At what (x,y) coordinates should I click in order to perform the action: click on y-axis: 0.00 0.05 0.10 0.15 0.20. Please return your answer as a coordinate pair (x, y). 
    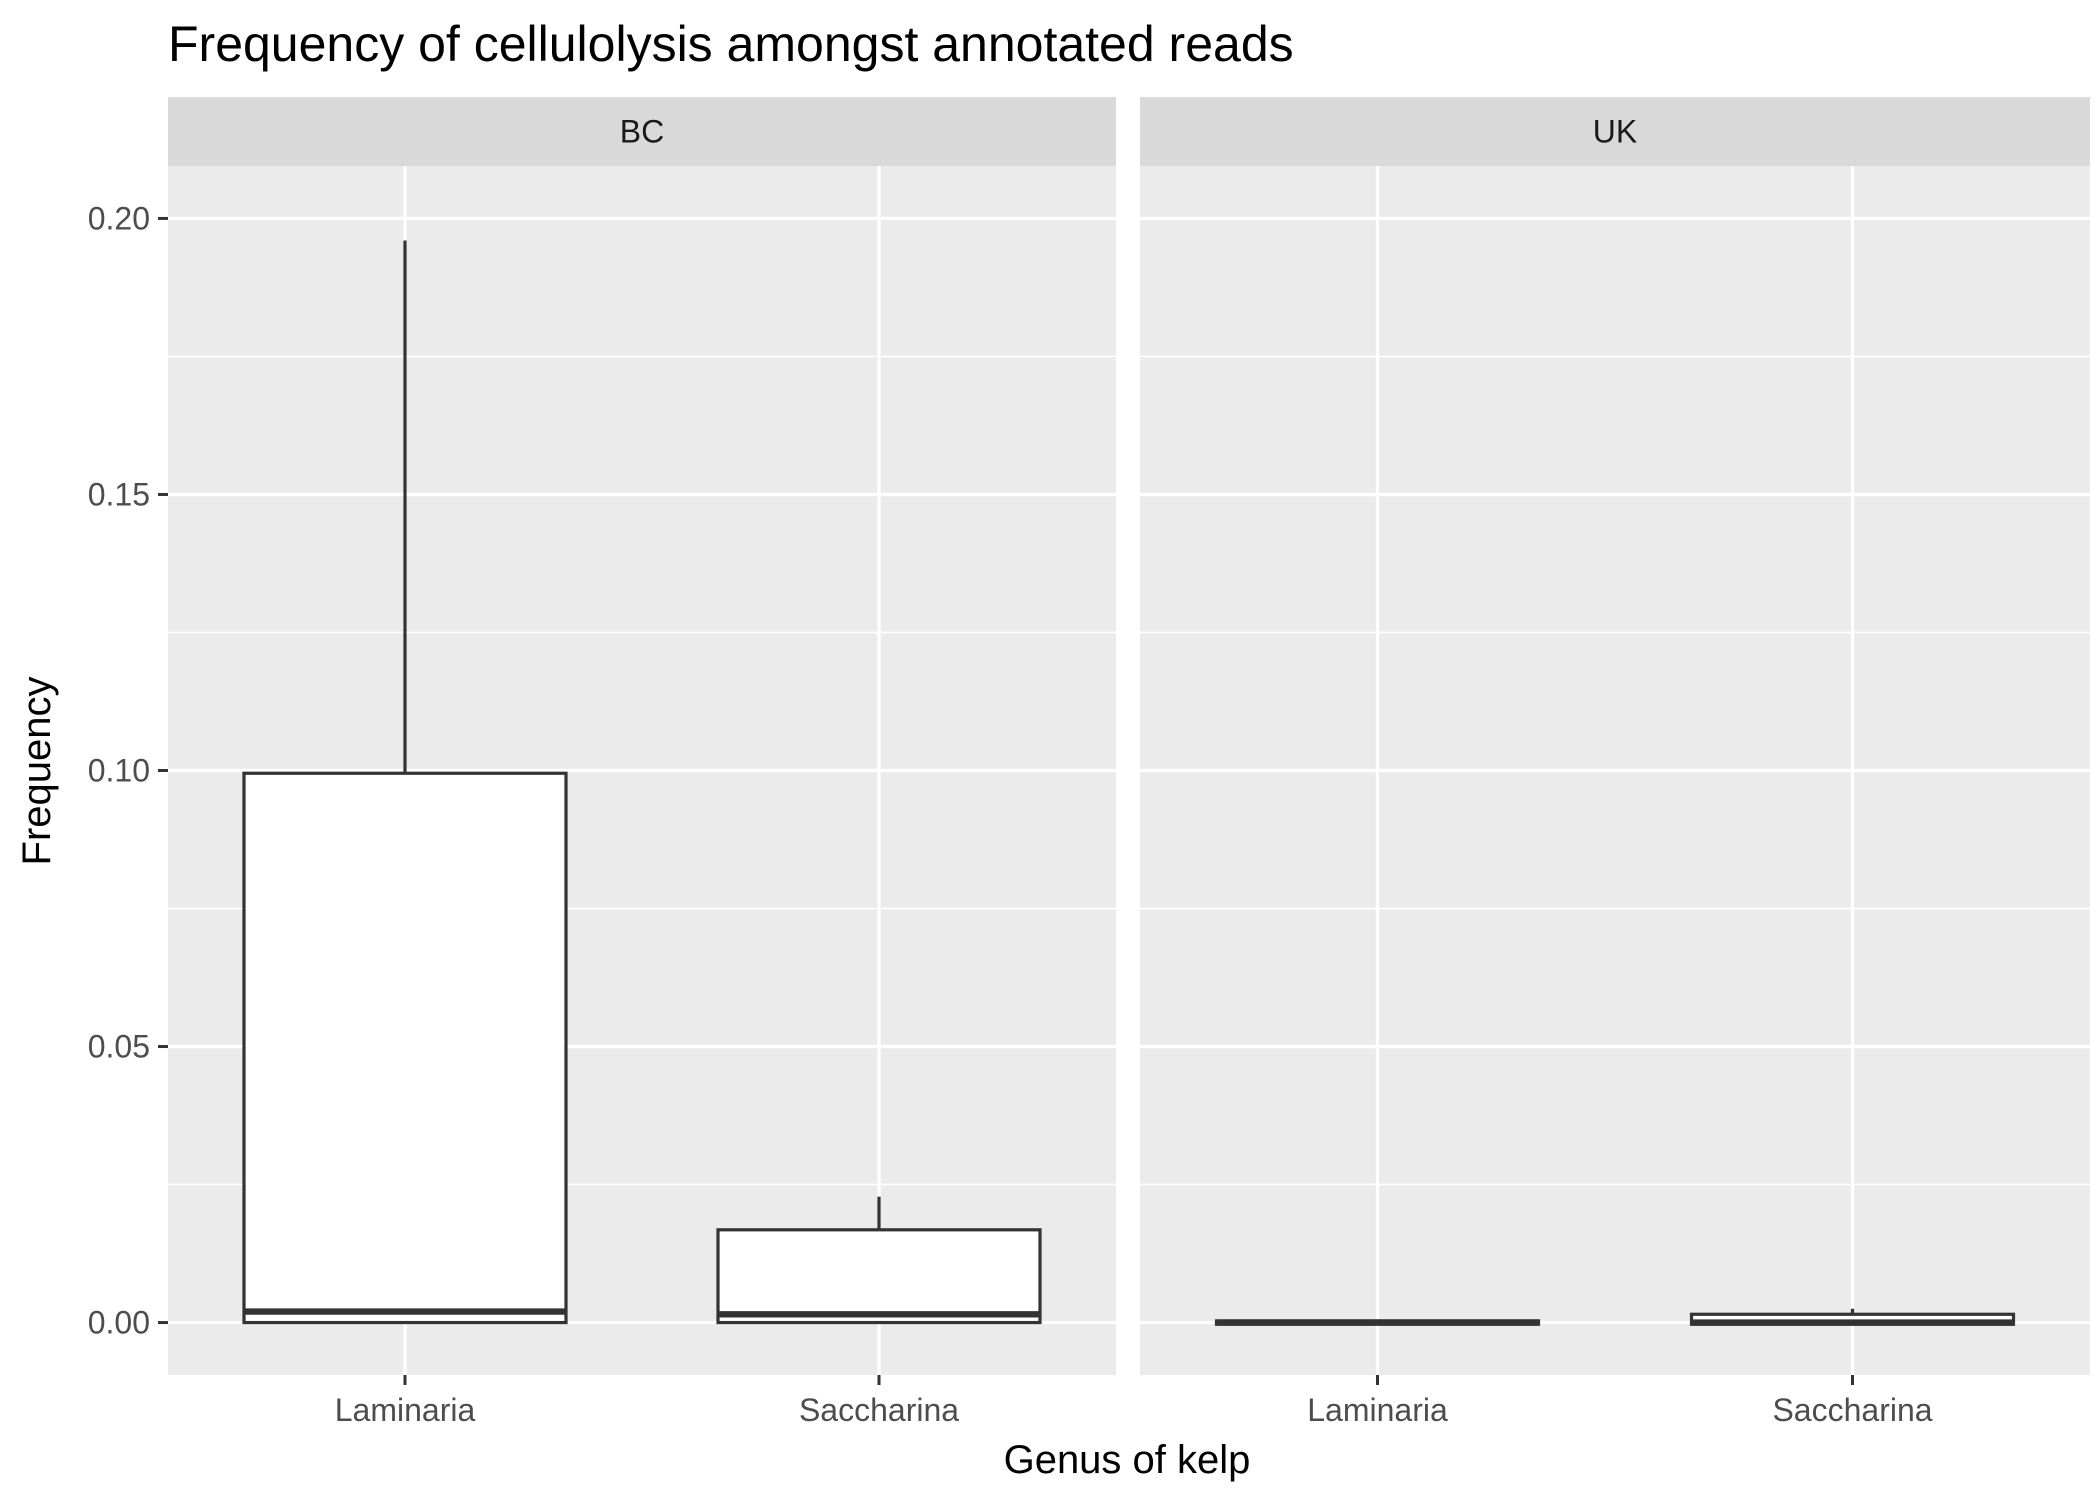
    Looking at the image, I should click on (128, 770).